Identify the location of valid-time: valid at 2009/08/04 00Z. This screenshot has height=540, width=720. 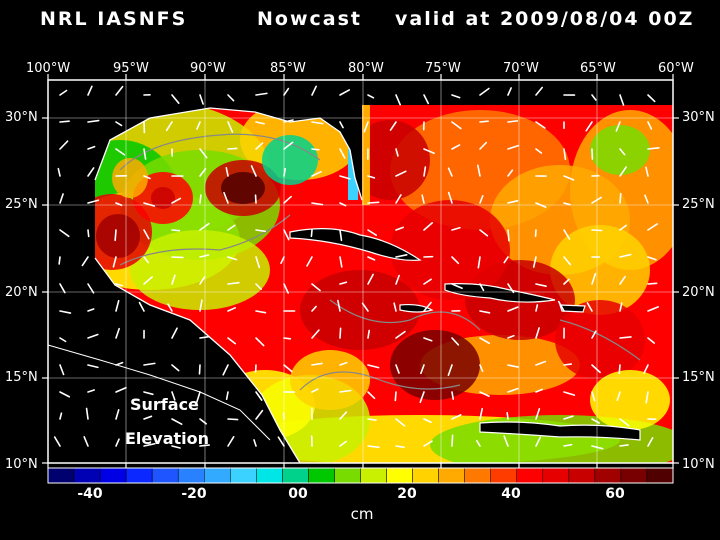
(545, 19).